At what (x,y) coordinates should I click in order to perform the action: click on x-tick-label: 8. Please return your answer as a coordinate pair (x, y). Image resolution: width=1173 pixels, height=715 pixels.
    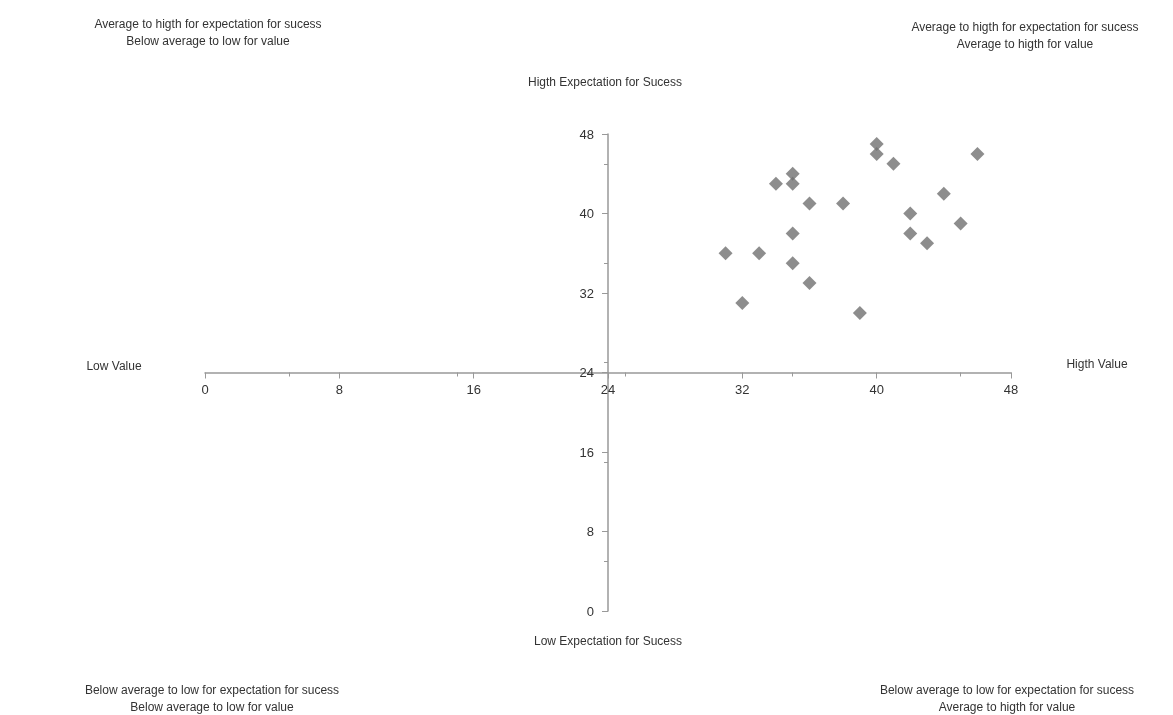
    Looking at the image, I should click on (339, 389).